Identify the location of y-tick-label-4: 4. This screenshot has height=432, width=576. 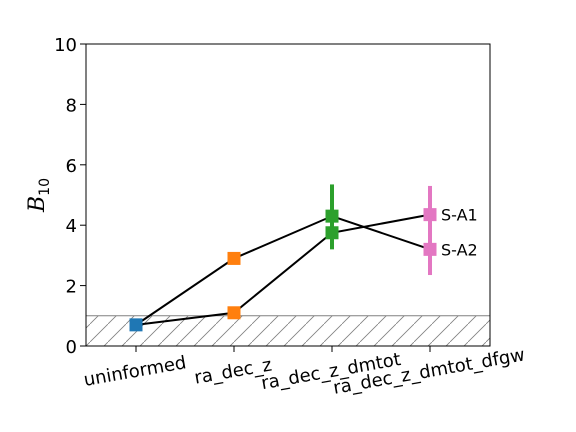
(71, 226).